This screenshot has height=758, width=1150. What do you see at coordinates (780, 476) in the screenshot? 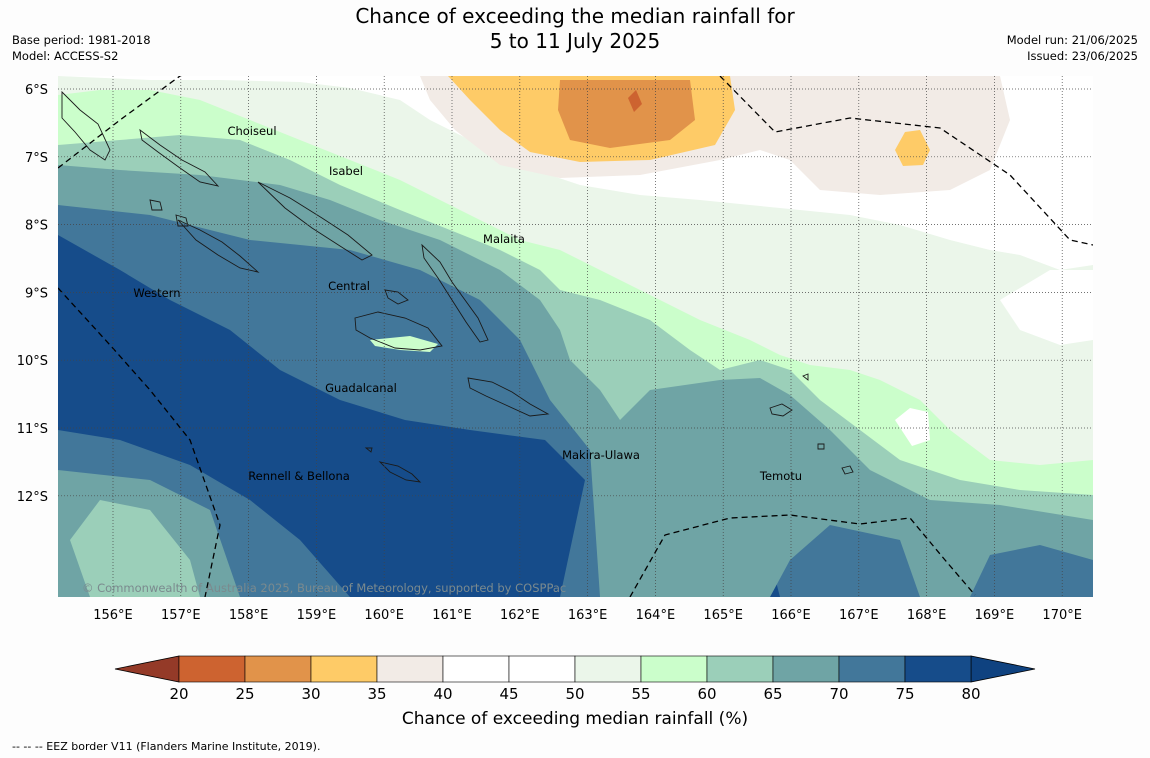
I see `province-label: Temotu` at bounding box center [780, 476].